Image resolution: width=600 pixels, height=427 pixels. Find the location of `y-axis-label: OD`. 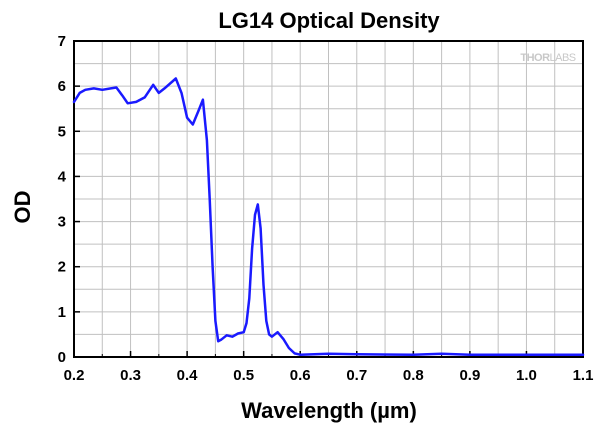

y-axis-label: OD is located at coordinates (22, 207).